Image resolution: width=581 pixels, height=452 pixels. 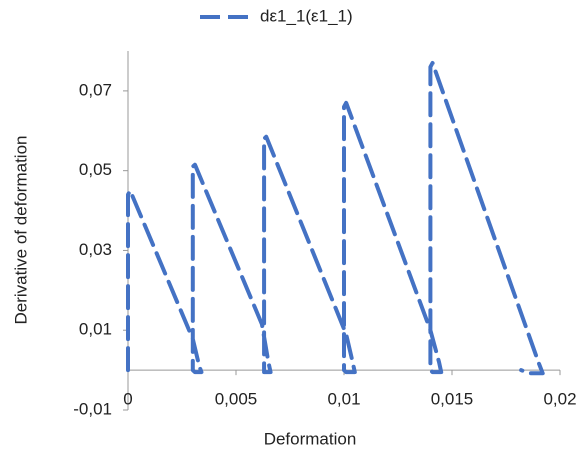 I want to click on x-tick-label: 0,005, so click(x=236, y=399).